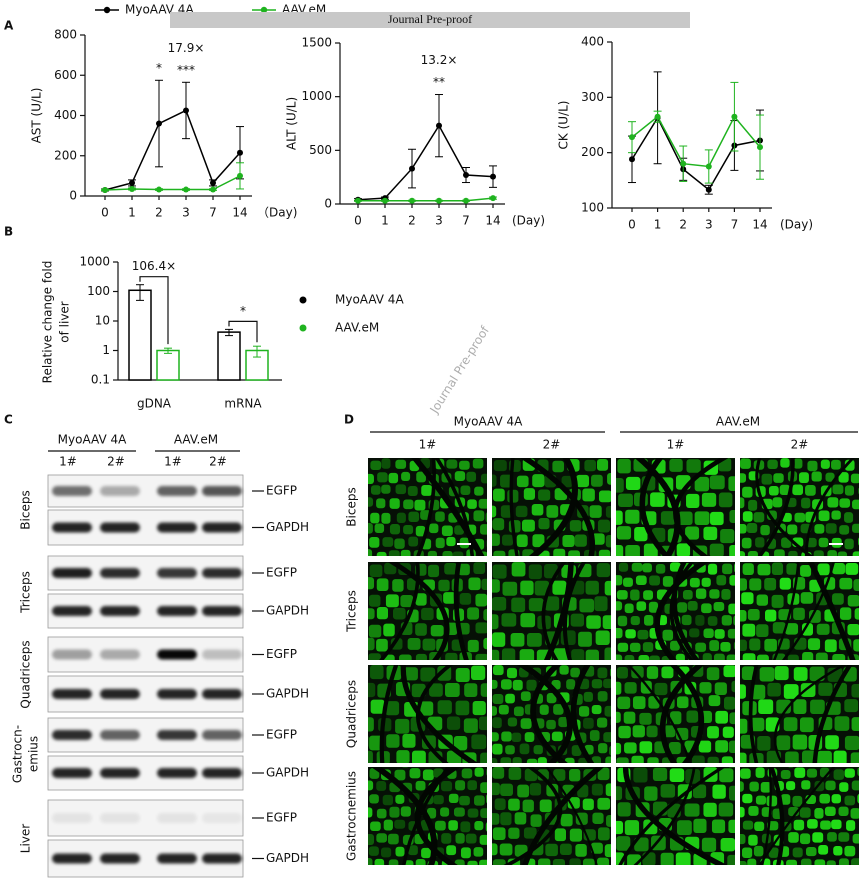 The image size is (865, 881). I want to click on label: Journal Pre-proof, so click(430, 19).